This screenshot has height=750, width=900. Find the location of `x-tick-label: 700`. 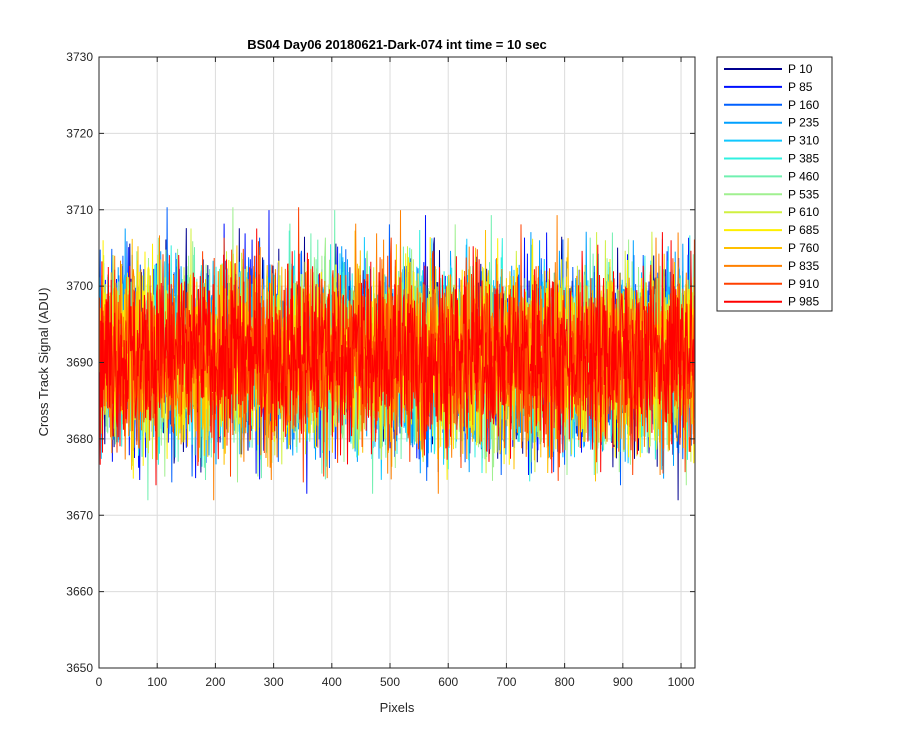

x-tick-label: 700 is located at coordinates (506, 682).